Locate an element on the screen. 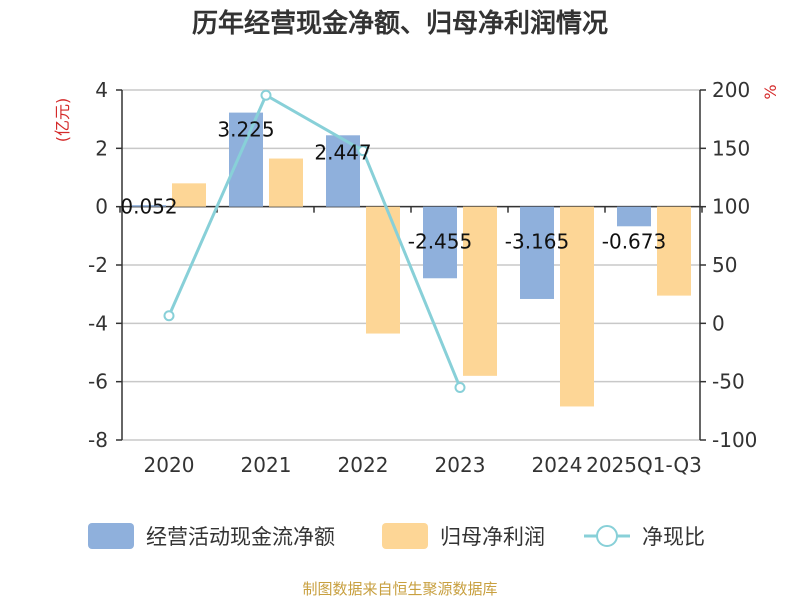 The image size is (800, 600). right-tick-label: 150 is located at coordinates (731, 148).